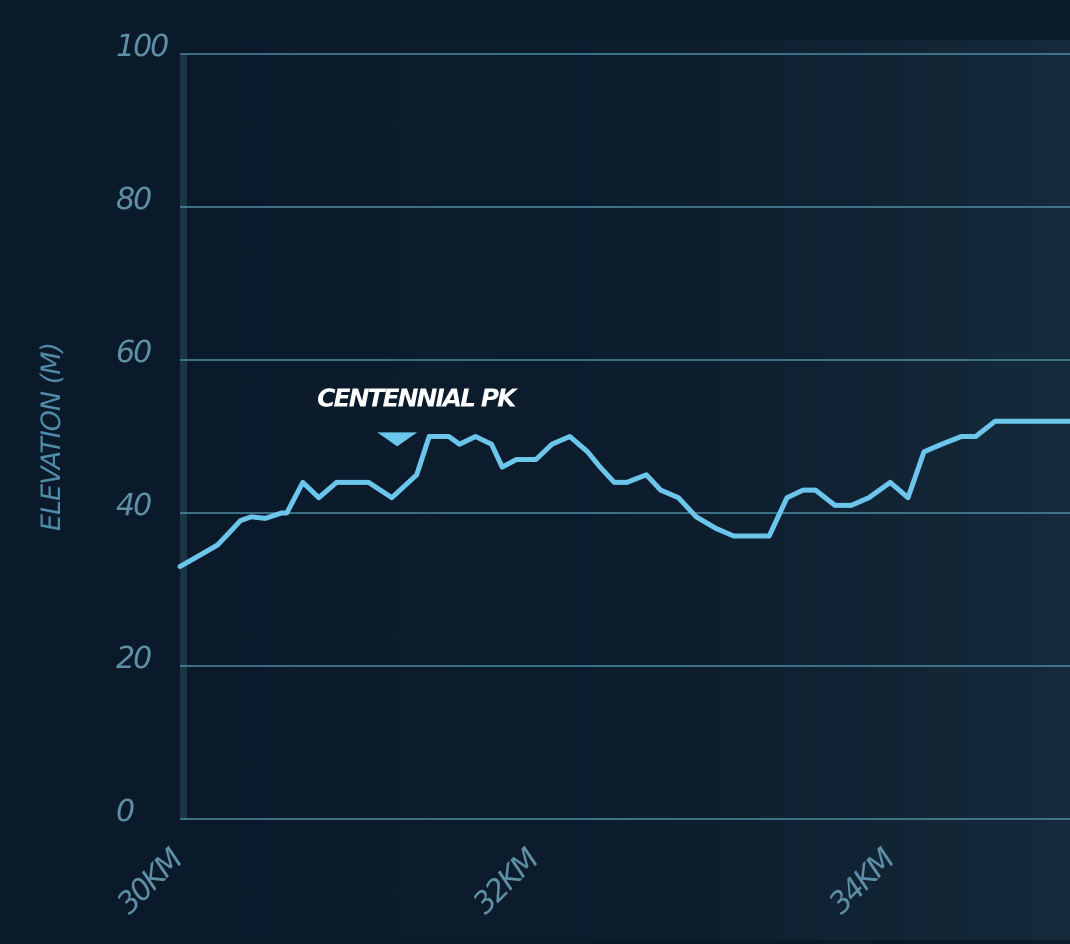 This screenshot has width=1070, height=944. I want to click on series-line-elevation, so click(623, 493).